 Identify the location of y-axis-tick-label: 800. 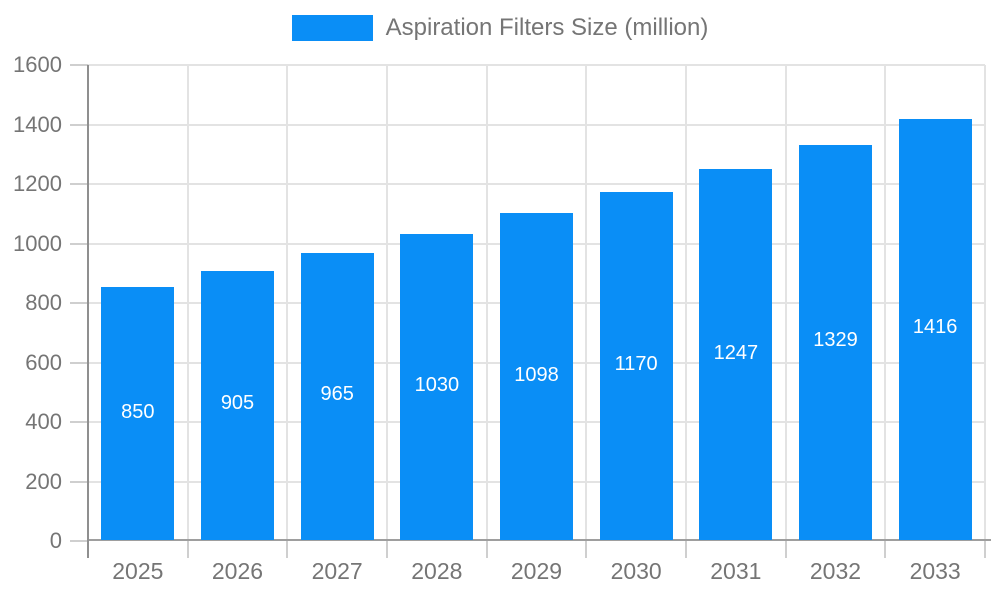
(43, 302).